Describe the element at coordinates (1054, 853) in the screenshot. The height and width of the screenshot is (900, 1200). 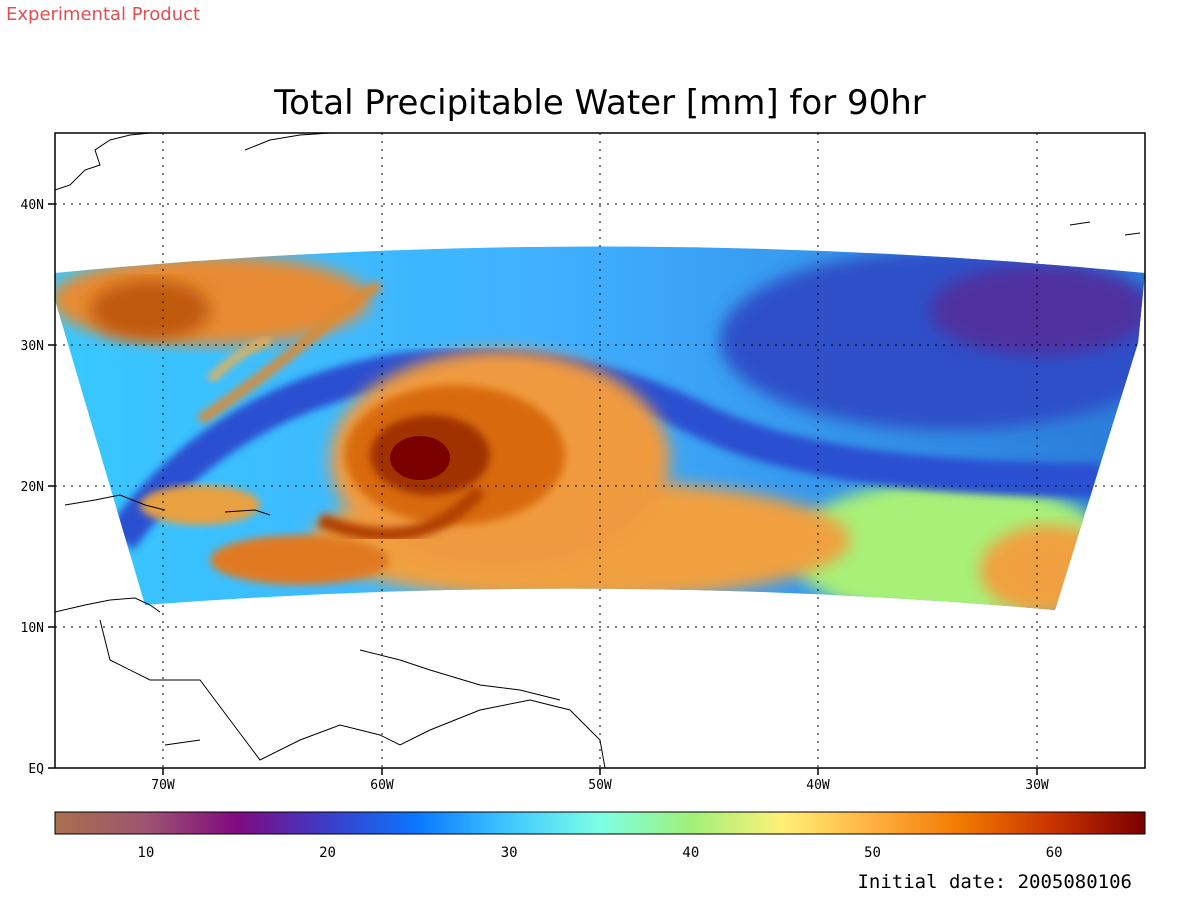
I see `colorbar-tick-label: 60` at that location.